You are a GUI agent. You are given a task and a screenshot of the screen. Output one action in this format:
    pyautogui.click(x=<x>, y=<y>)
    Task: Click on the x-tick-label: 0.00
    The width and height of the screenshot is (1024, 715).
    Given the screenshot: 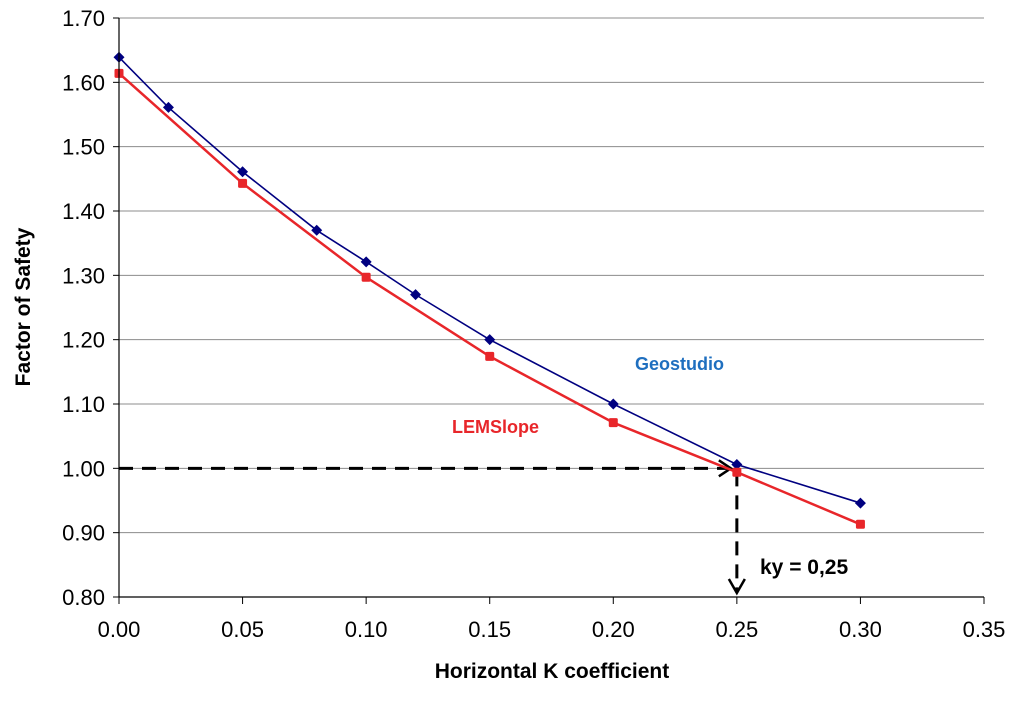 What is the action you would take?
    pyautogui.click(x=119, y=629)
    